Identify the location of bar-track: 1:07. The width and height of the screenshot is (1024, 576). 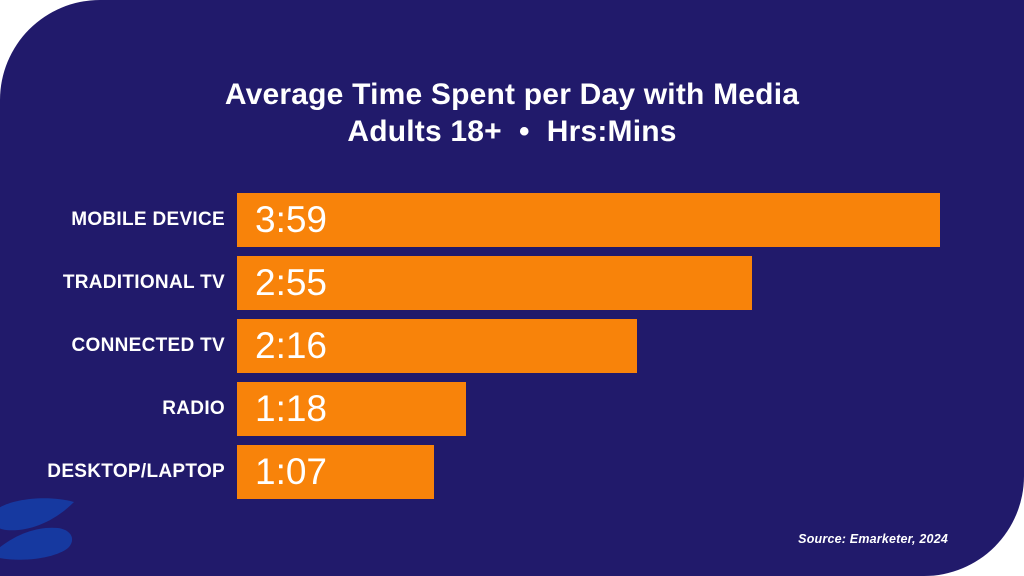
(588, 472).